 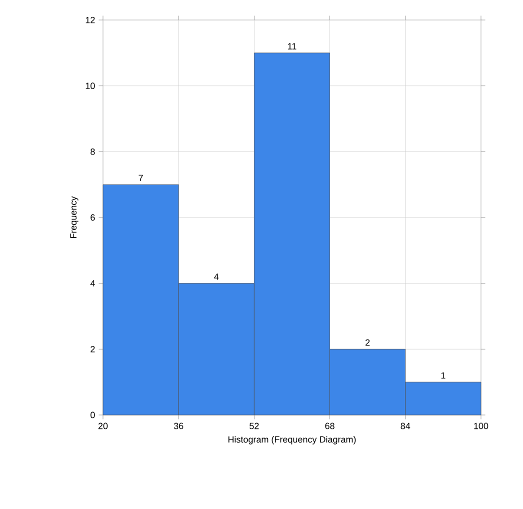 I want to click on y-tick-label: 6, so click(x=92, y=217).